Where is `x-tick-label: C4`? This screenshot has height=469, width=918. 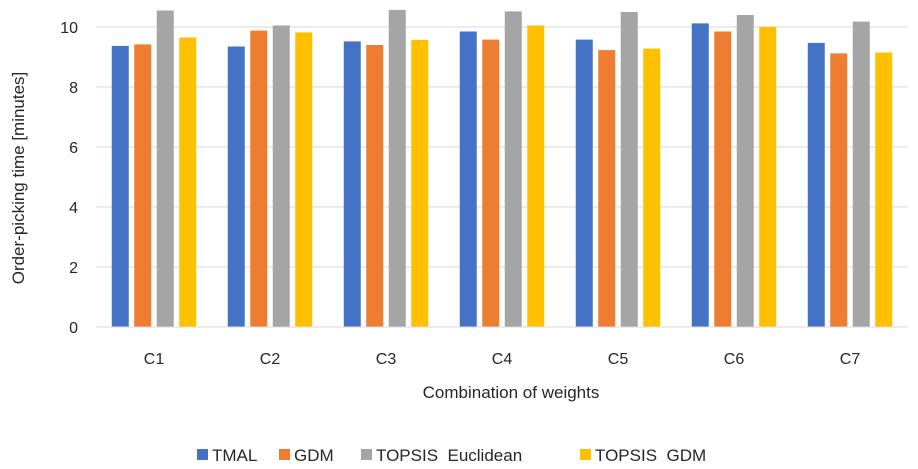
x-tick-label: C4 is located at coordinates (502, 359).